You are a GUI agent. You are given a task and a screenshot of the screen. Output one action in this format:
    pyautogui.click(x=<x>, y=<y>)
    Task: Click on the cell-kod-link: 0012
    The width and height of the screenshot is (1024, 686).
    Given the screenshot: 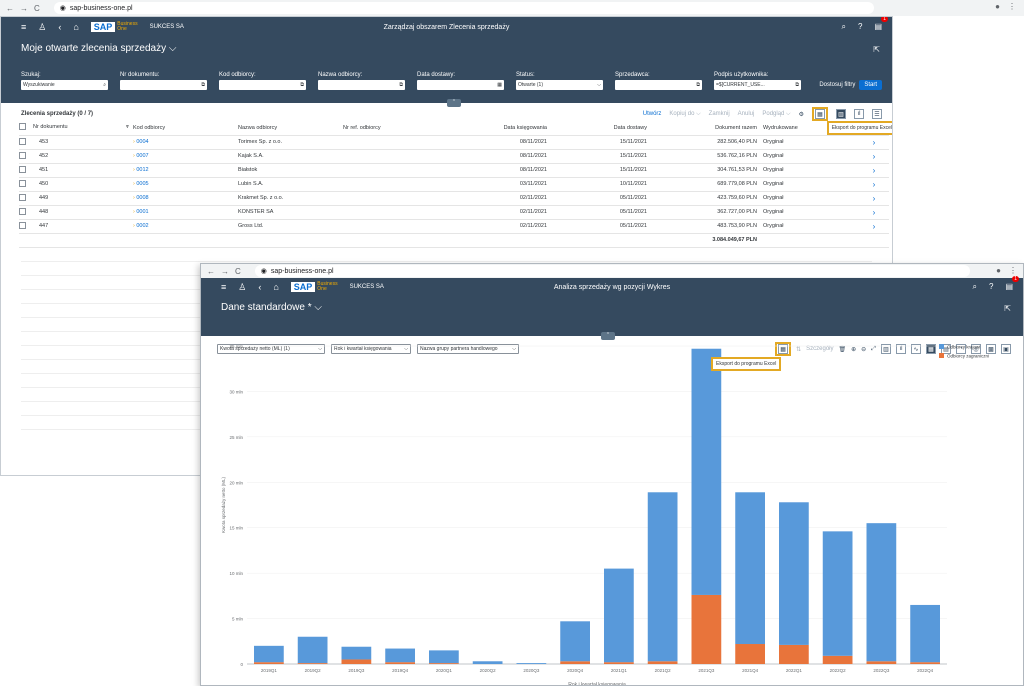 What is the action you would take?
    pyautogui.click(x=142, y=170)
    